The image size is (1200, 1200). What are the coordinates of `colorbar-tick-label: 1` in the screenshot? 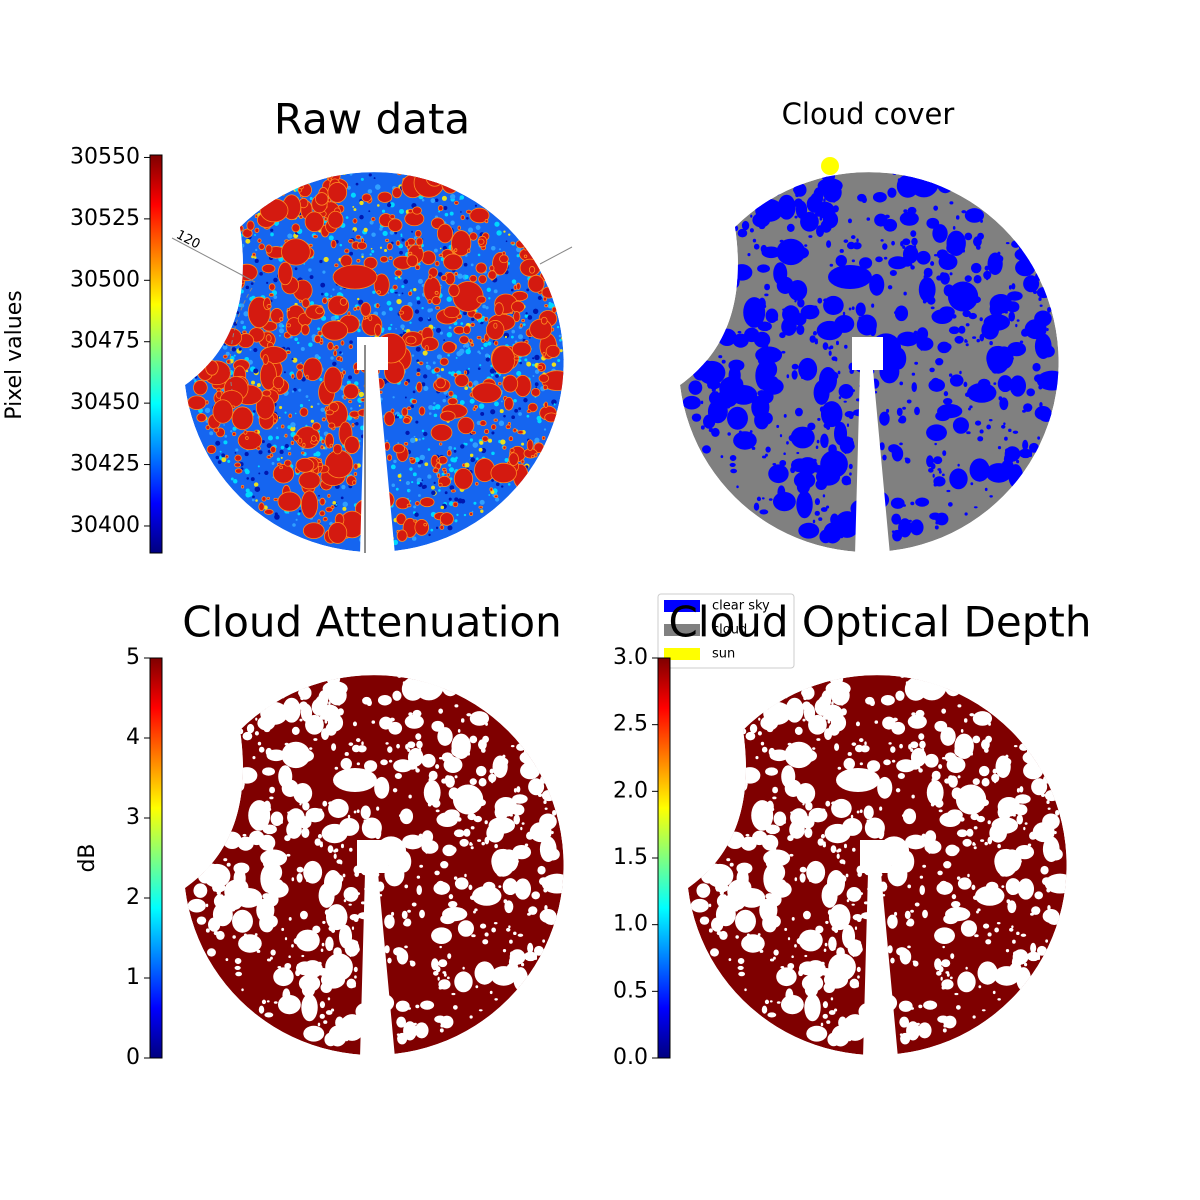 It's located at (133, 977).